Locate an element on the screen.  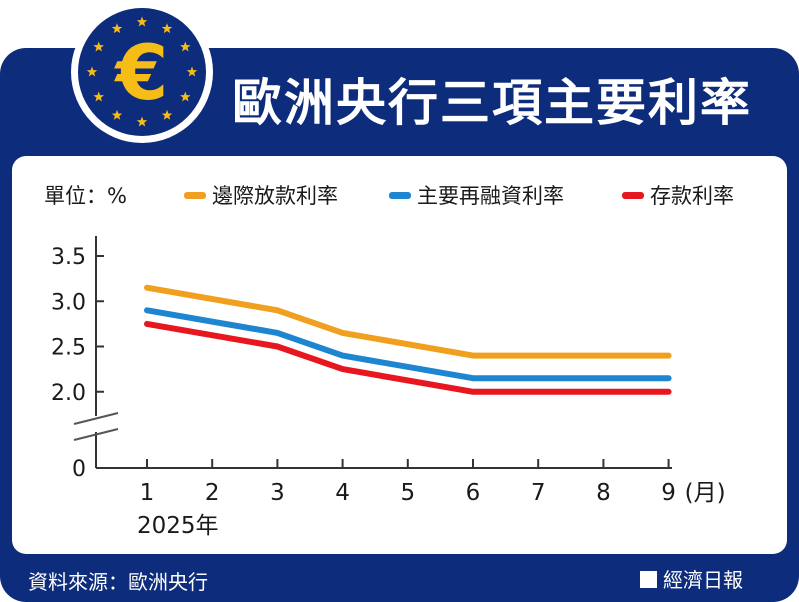
legend-item-marginal: 邊際放款利率 is located at coordinates (261, 195).